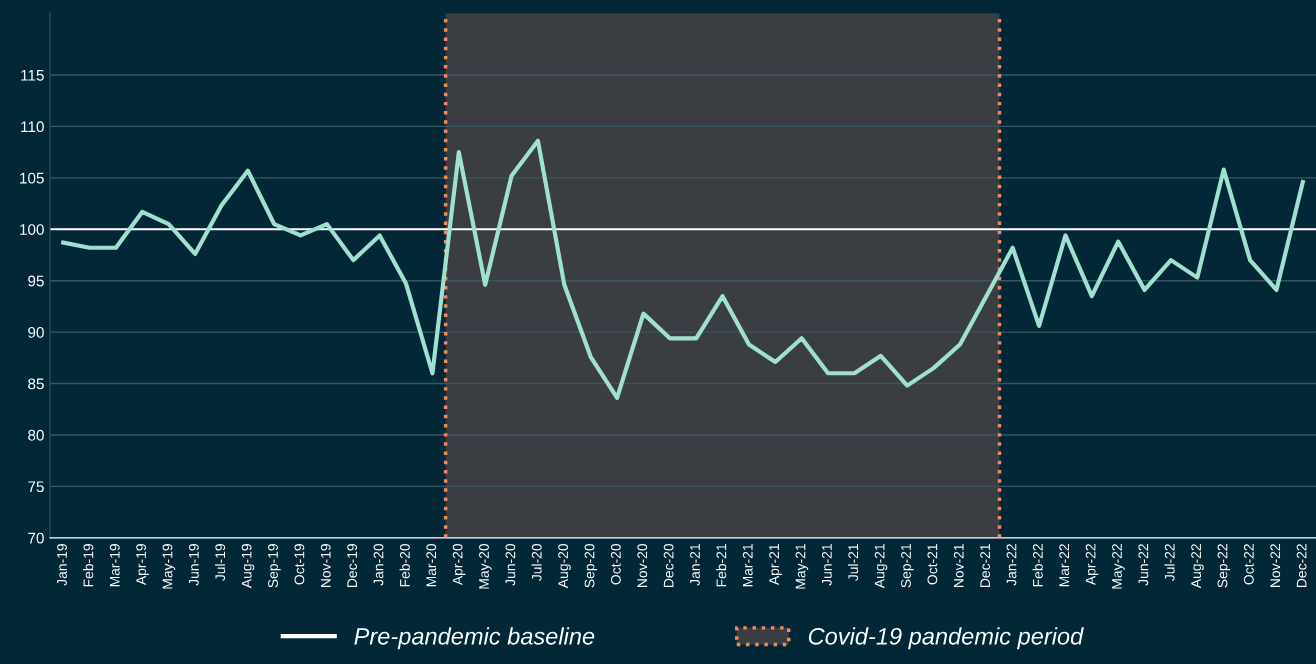 The image size is (1316, 664). What do you see at coordinates (32, 127) in the screenshot?
I see `y-tick-label: 110` at bounding box center [32, 127].